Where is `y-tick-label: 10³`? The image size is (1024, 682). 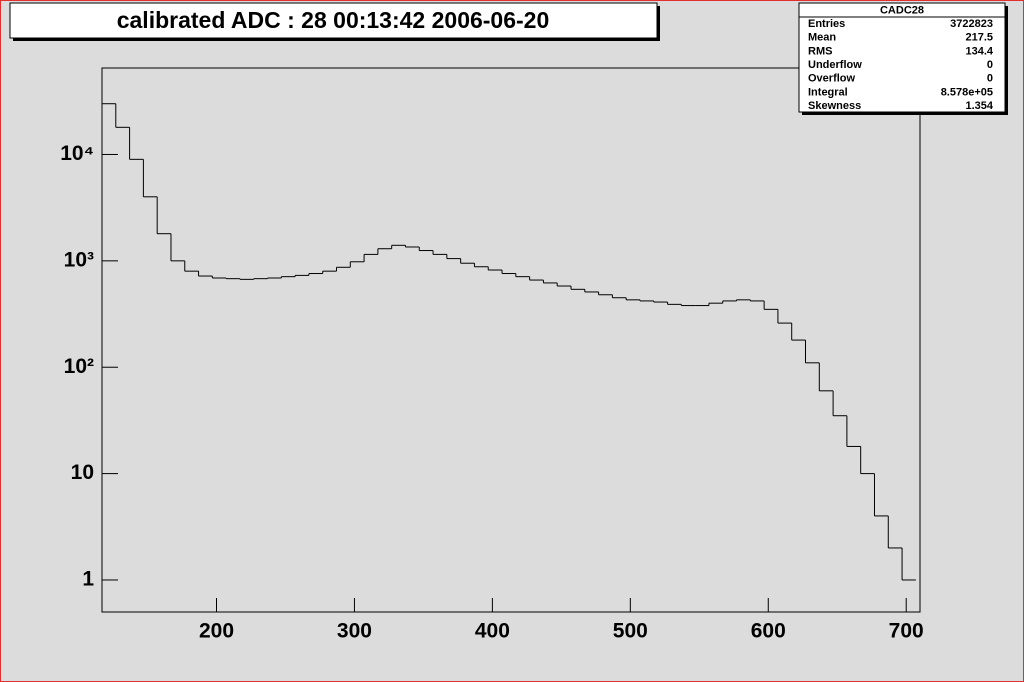 y-tick-label: 10³ is located at coordinates (79, 259).